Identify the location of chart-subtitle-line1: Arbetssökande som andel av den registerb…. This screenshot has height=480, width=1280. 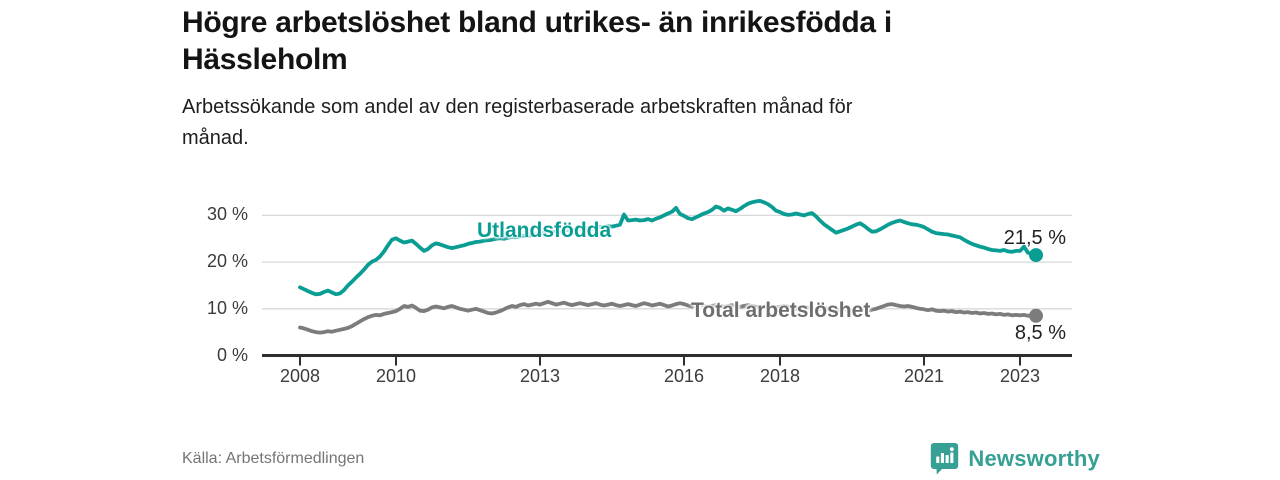
(517, 107).